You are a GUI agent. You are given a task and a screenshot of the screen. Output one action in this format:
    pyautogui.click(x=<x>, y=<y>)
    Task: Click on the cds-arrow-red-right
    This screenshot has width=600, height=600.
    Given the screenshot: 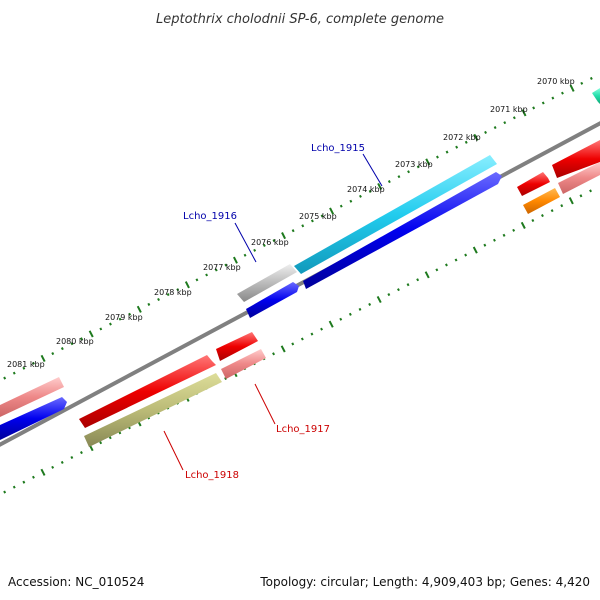 What is the action you would take?
    pyautogui.click(x=576, y=159)
    